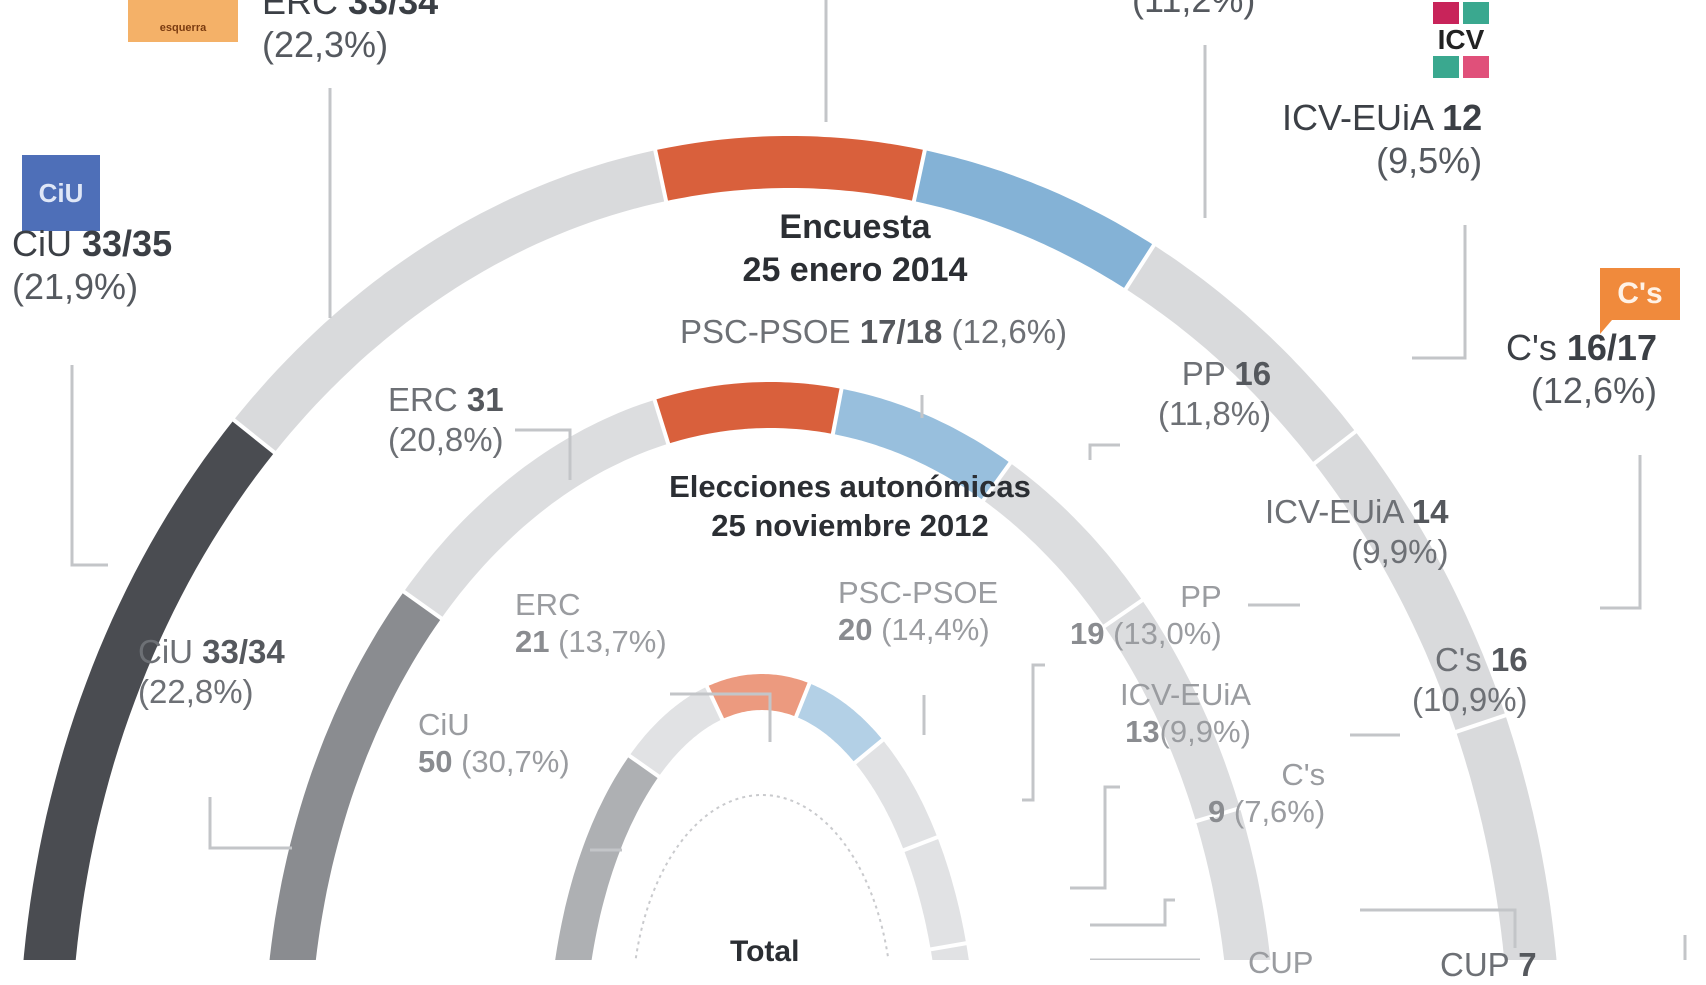 Image resolution: width=1706 pixels, height=985 pixels. What do you see at coordinates (1063, 544) in the screenshot?
I see `ring-segment-middle-icveuia` at bounding box center [1063, 544].